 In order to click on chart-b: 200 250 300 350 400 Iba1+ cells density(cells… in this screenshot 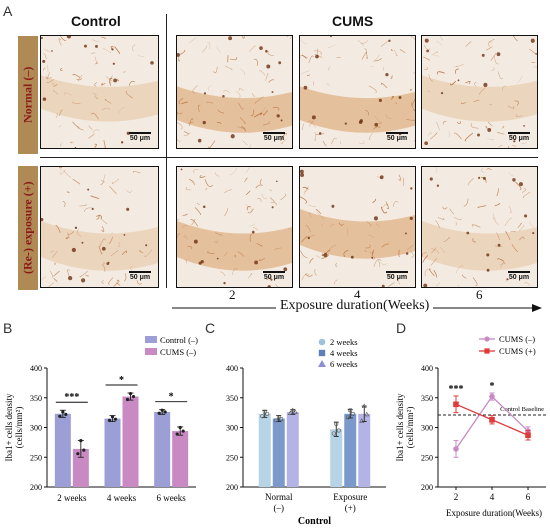, I will do `click(101, 419)`.